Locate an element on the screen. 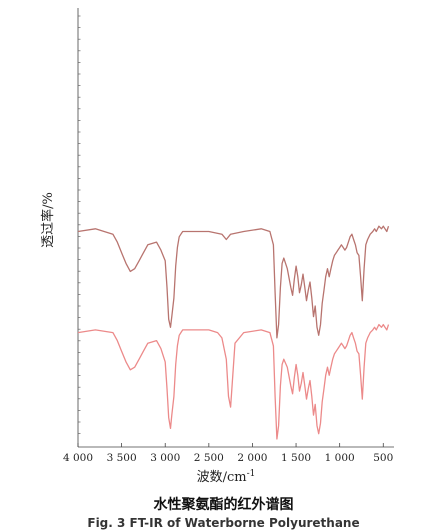 The width and height of the screenshot is (447, 530). y-axis is located at coordinates (79, 227).